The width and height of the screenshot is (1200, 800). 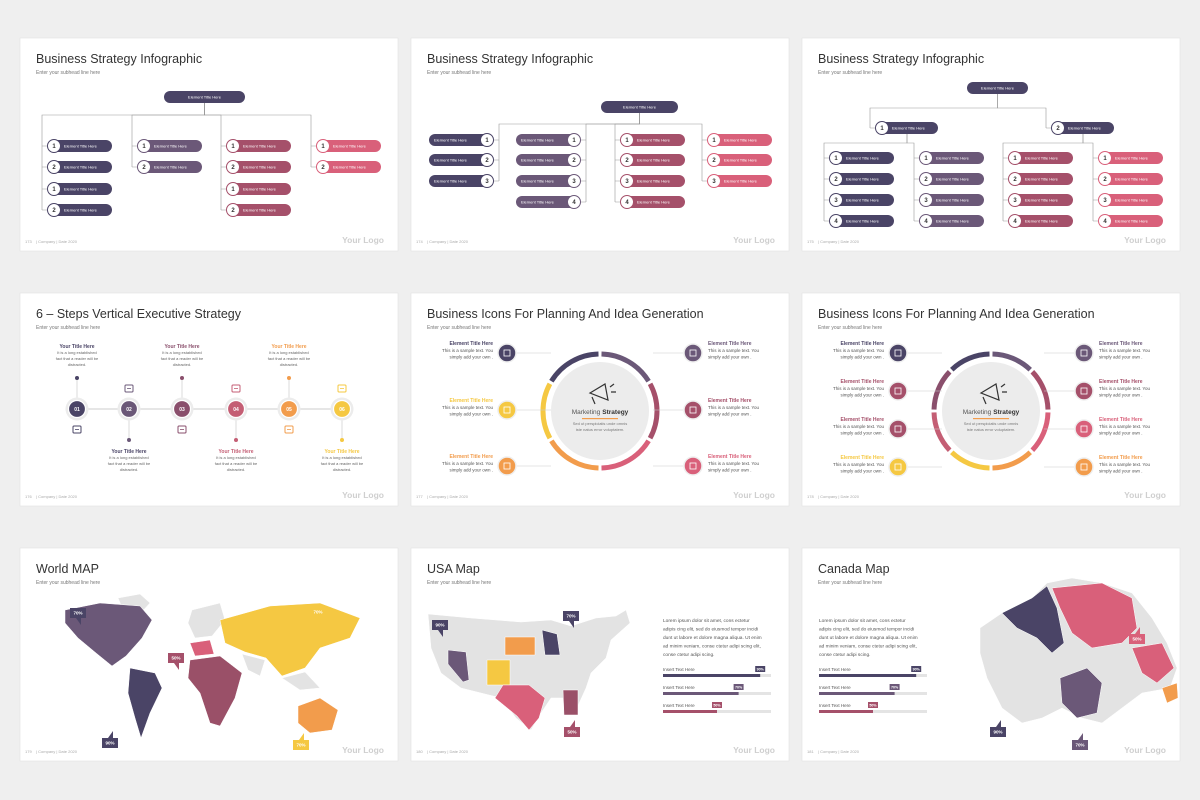 What do you see at coordinates (574, 203) in the screenshot?
I see `node-number: 4` at bounding box center [574, 203].